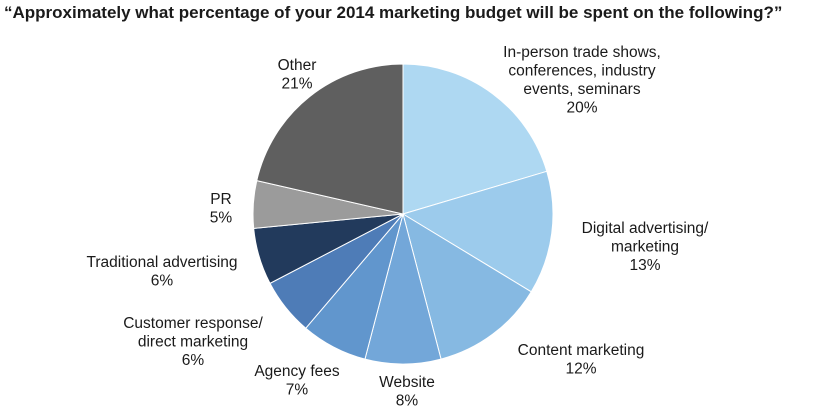 Image resolution: width=815 pixels, height=416 pixels. What do you see at coordinates (330, 139) in the screenshot?
I see `pie-slice-other` at bounding box center [330, 139].